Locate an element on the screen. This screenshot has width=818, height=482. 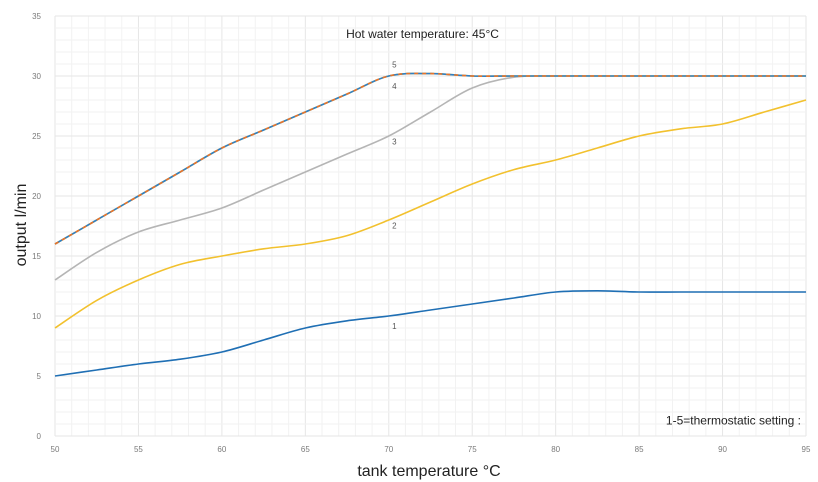
y-tick-label: 35 is located at coordinates (36, 16).